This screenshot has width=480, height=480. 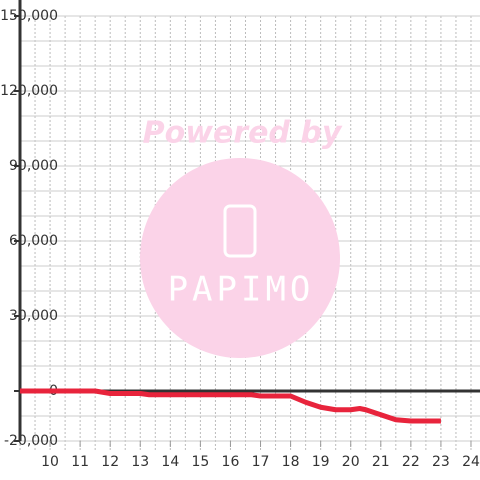 What do you see at coordinates (411, 462) in the screenshot?
I see `x-tick-label: 22` at bounding box center [411, 462].